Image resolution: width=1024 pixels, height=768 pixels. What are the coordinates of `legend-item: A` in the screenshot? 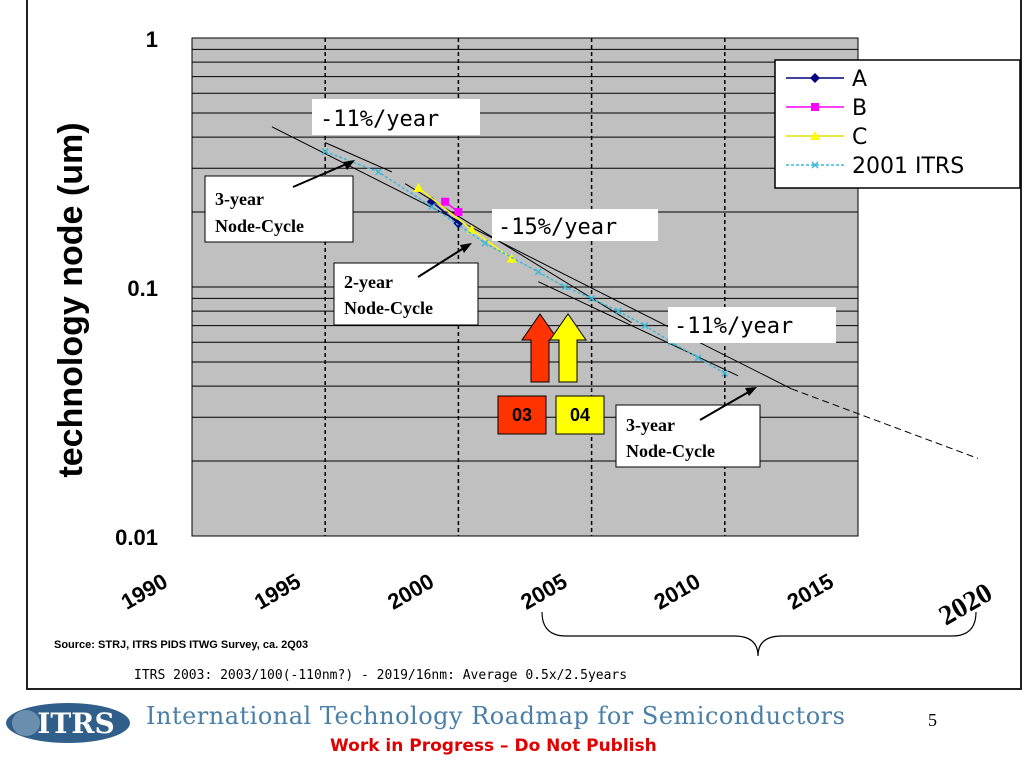 It's located at (826, 79).